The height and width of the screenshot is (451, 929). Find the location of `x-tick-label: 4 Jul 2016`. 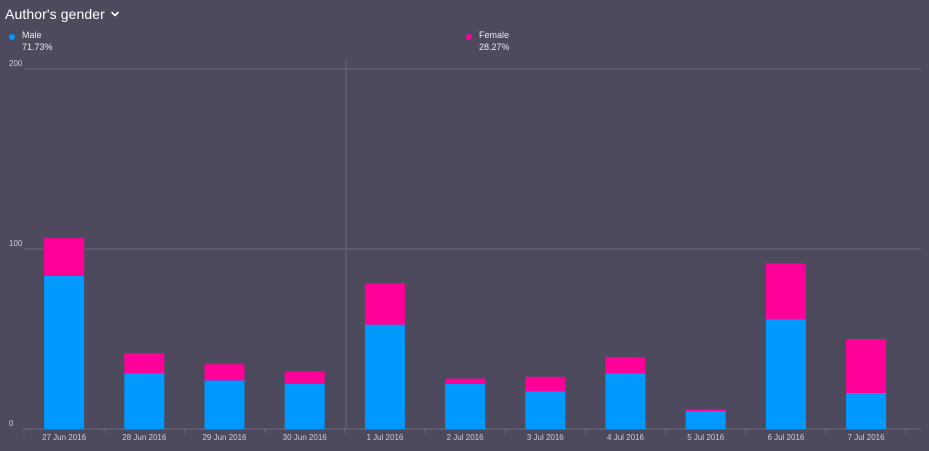

x-tick-label: 4 Jul 2016 is located at coordinates (625, 437).